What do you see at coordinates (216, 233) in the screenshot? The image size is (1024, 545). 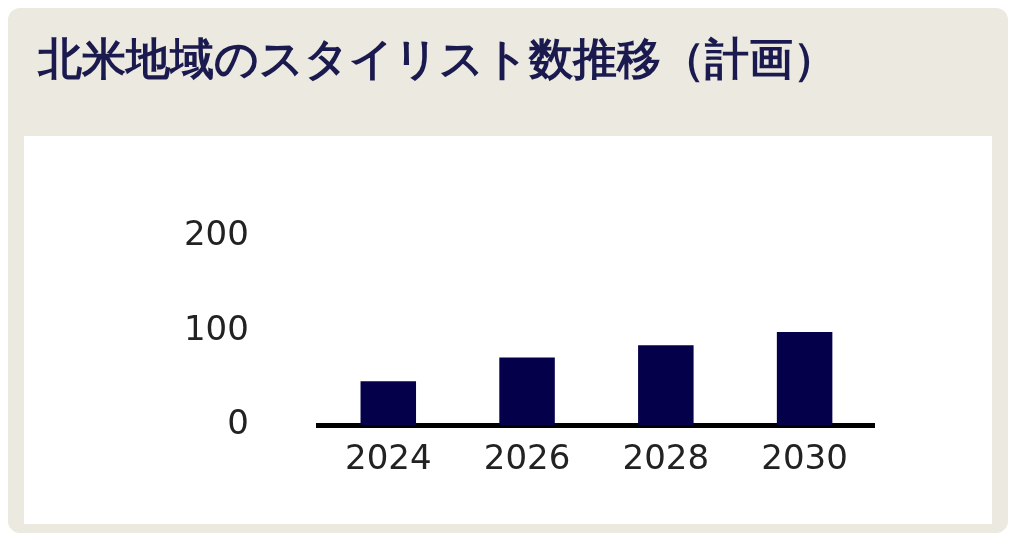 I see `y-tick-label: 200` at bounding box center [216, 233].